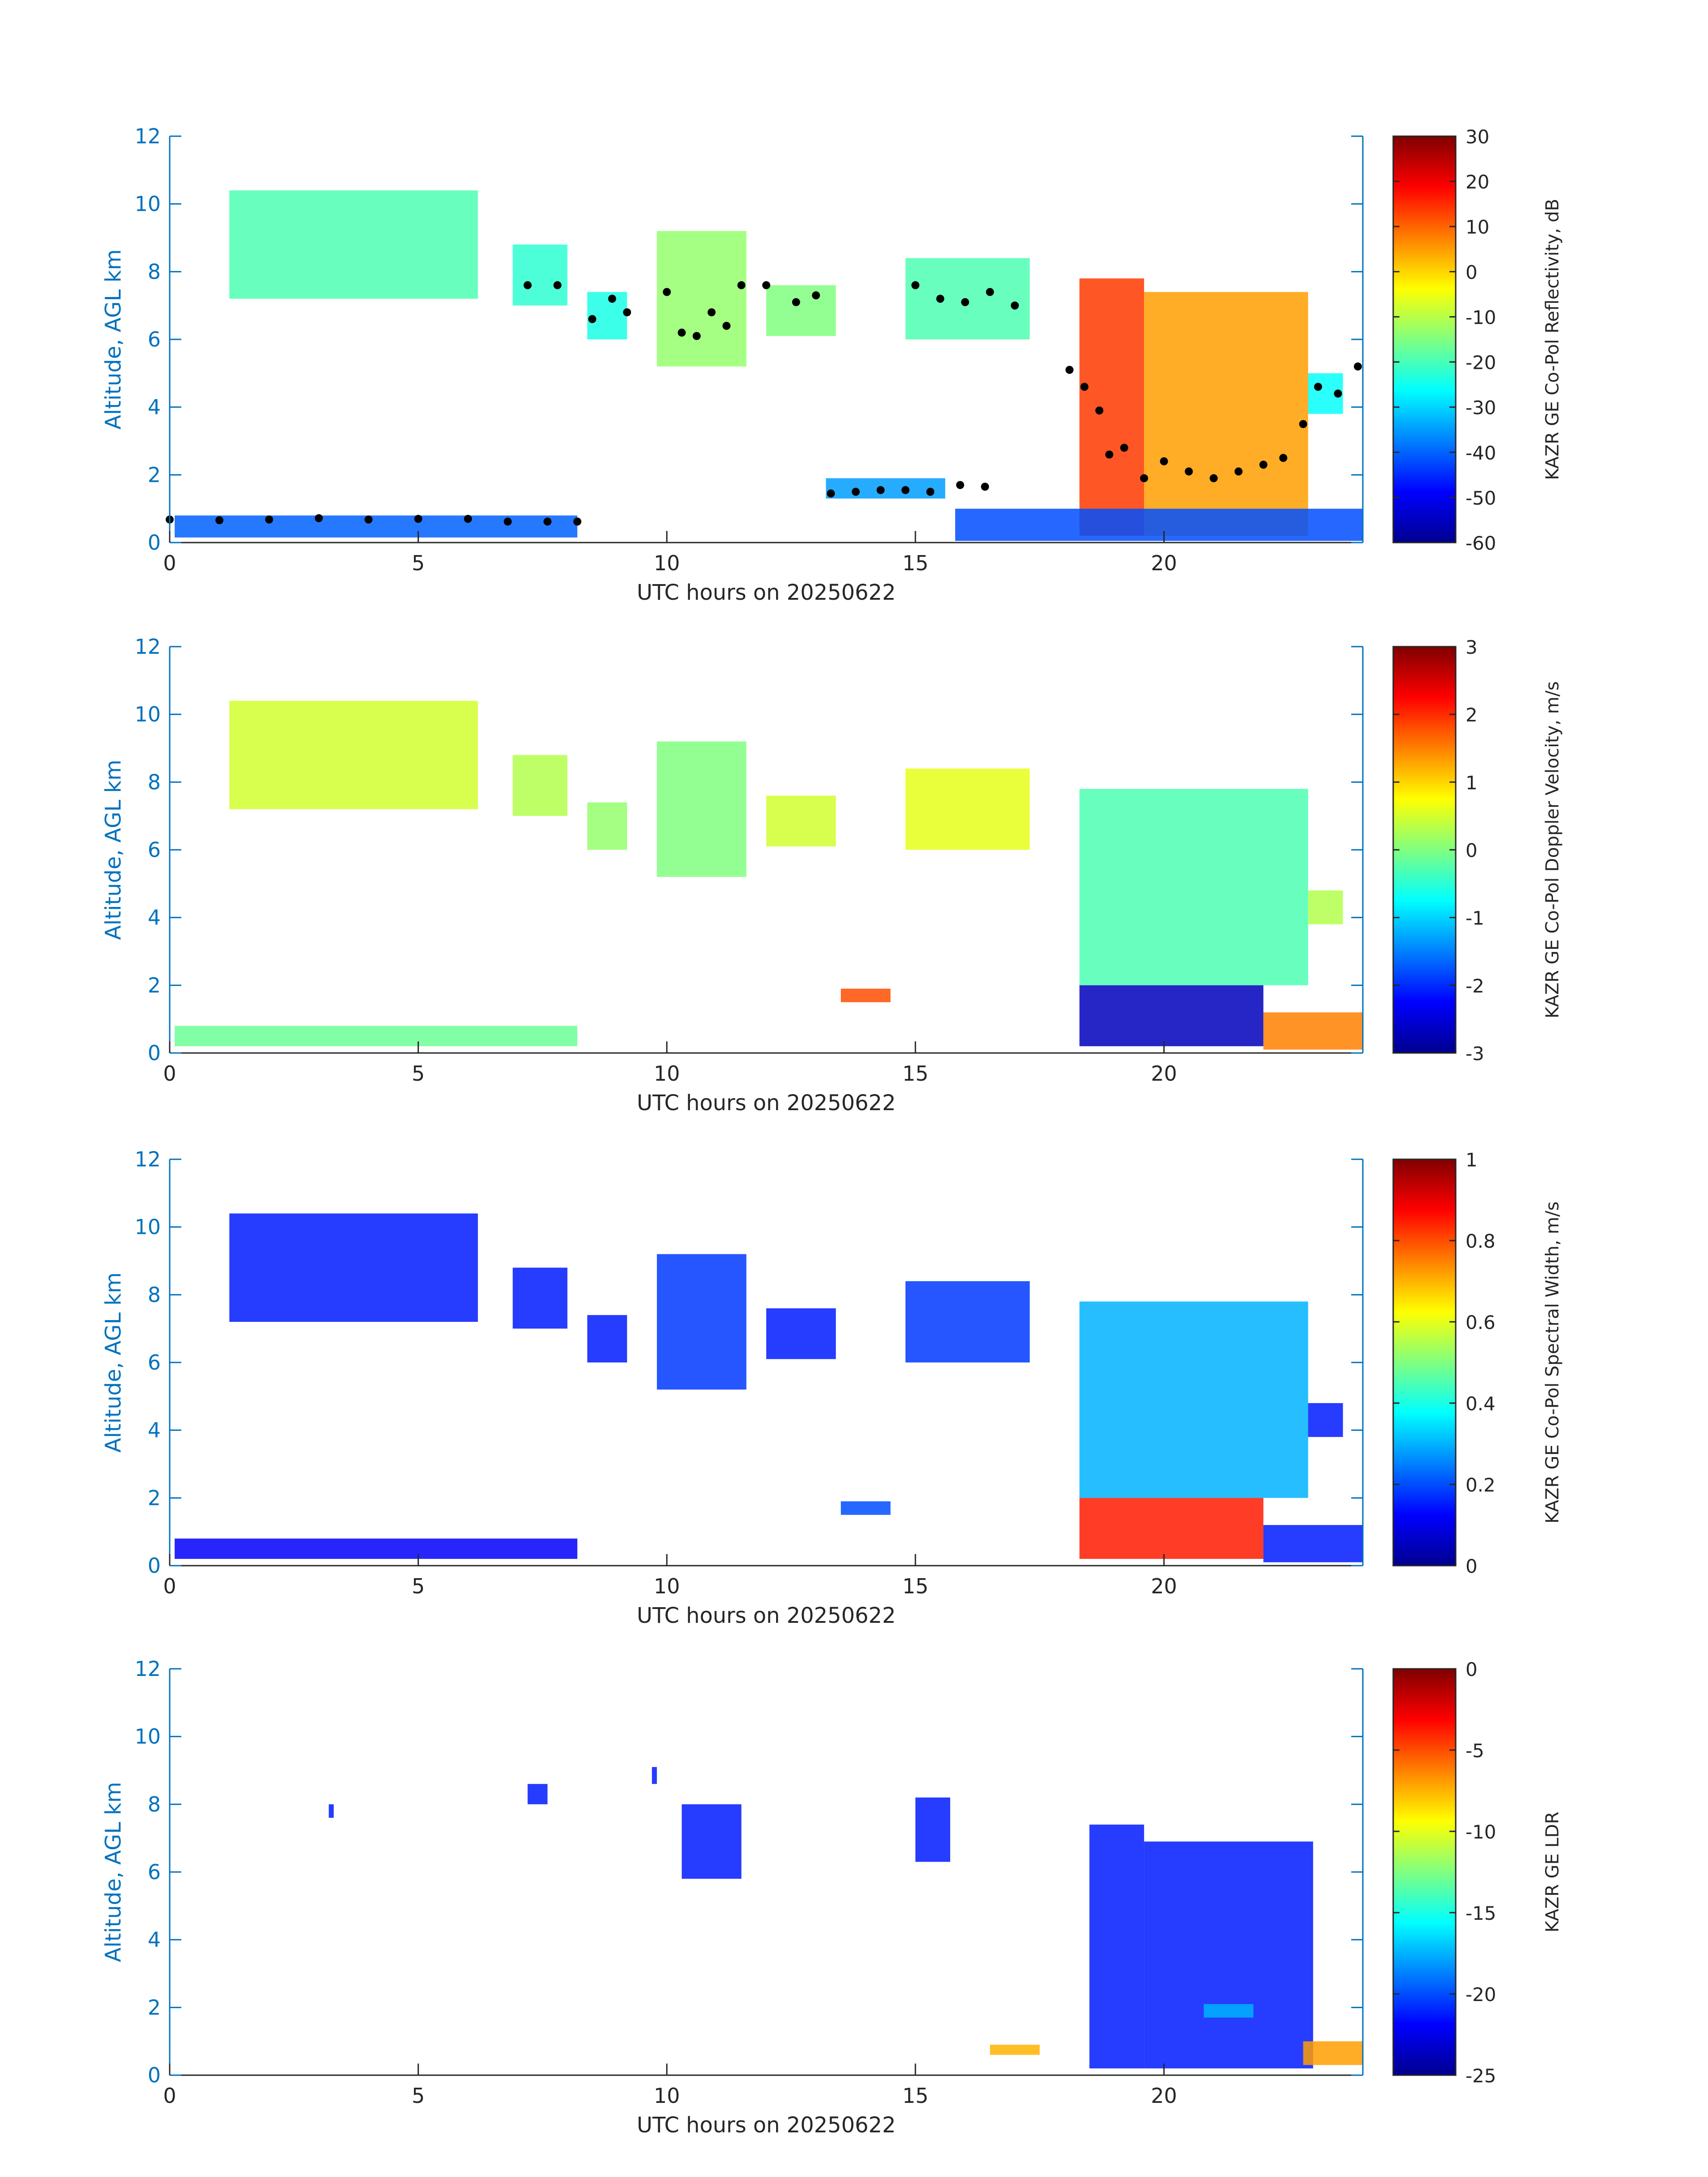  Describe the element at coordinates (154, 407) in the screenshot. I see `y-tick-label: 4` at that location.